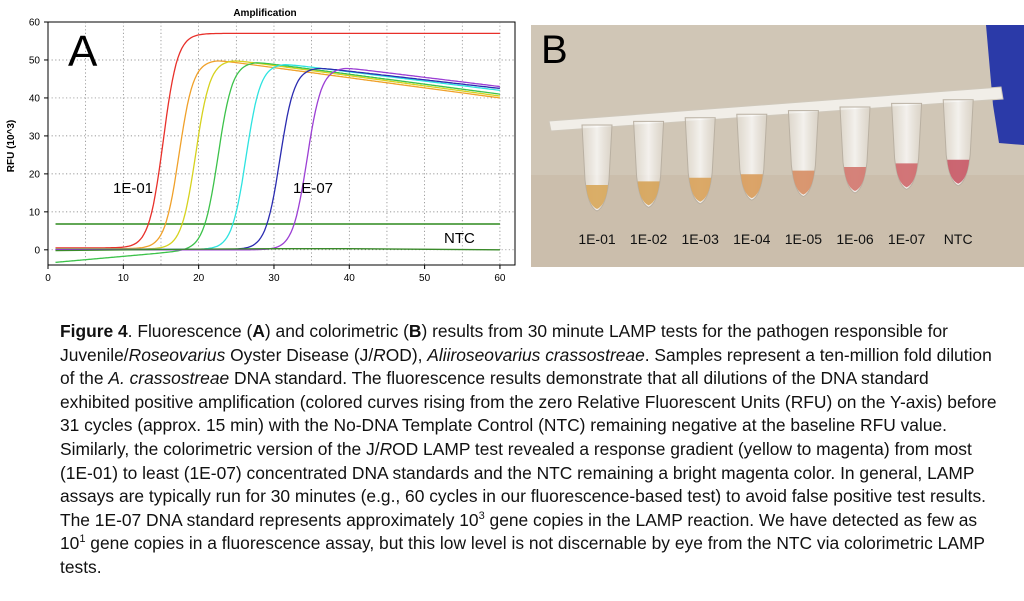 This screenshot has height=601, width=1024. What do you see at coordinates (35, 174) in the screenshot?
I see `y-tick-label: 20` at bounding box center [35, 174].